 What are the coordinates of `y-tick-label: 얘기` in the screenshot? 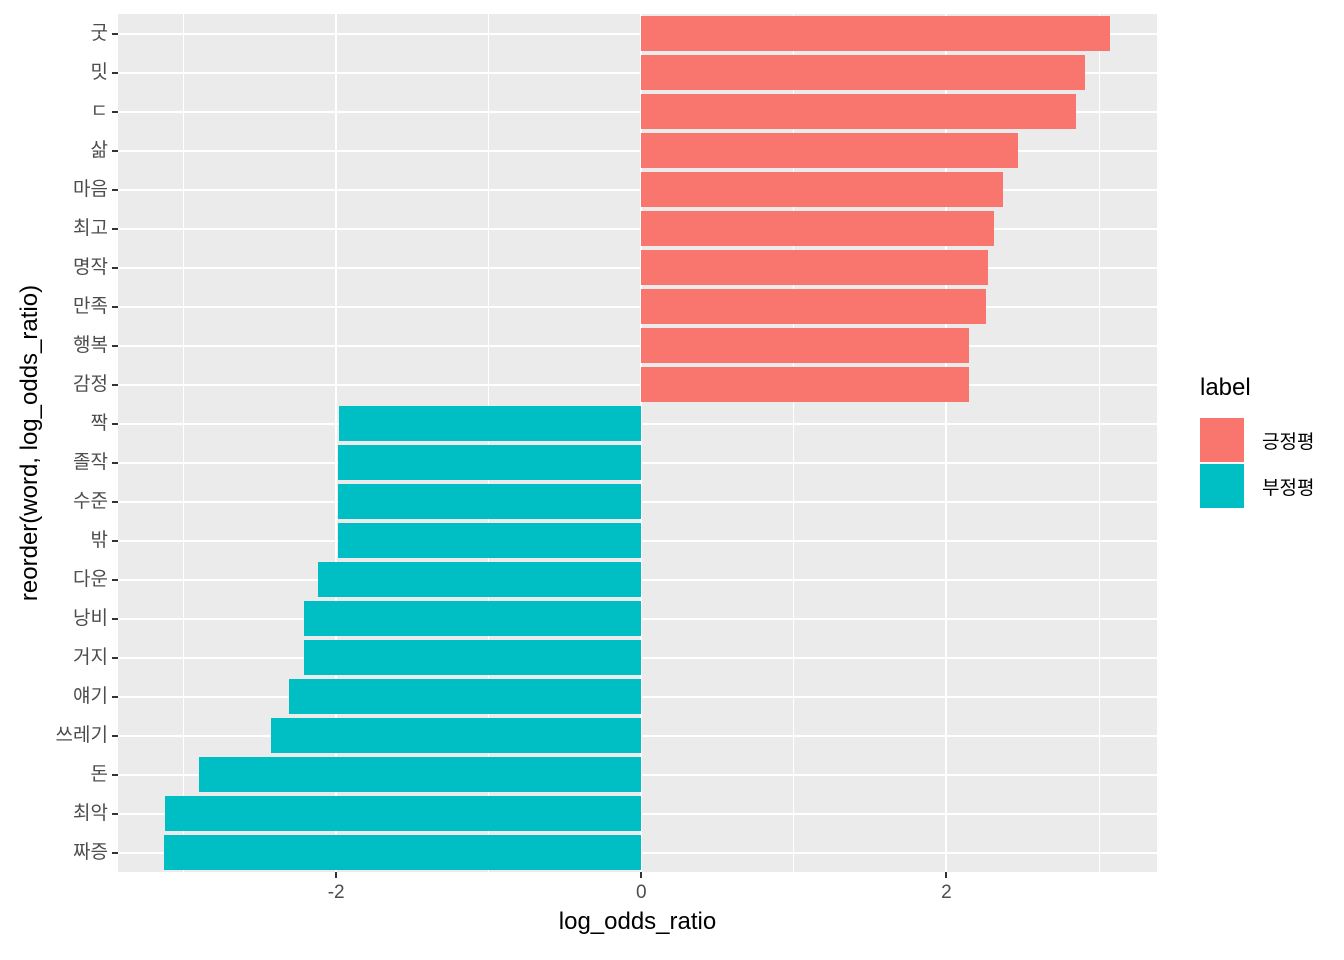 It's located at (90, 696).